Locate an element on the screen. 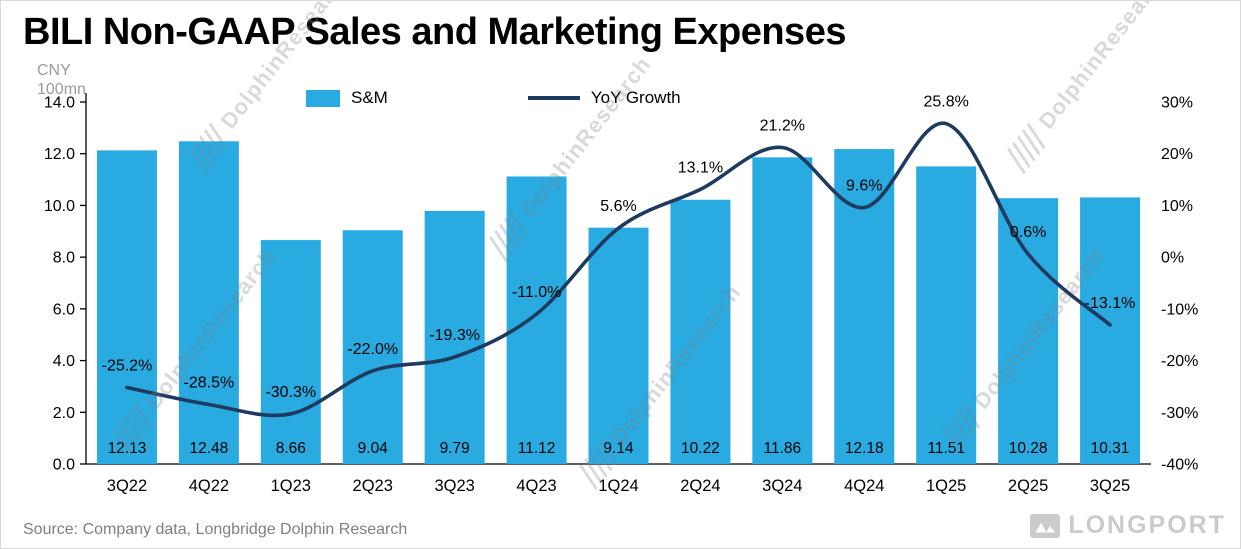 Image resolution: width=1241 pixels, height=549 pixels. bar-value-label: 11.86 is located at coordinates (783, 448).